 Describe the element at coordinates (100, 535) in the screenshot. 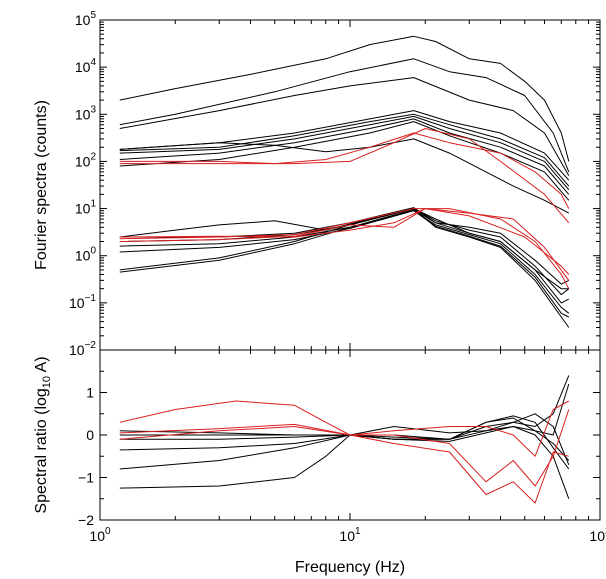

I see `x-tick-label: 10⁰` at that location.